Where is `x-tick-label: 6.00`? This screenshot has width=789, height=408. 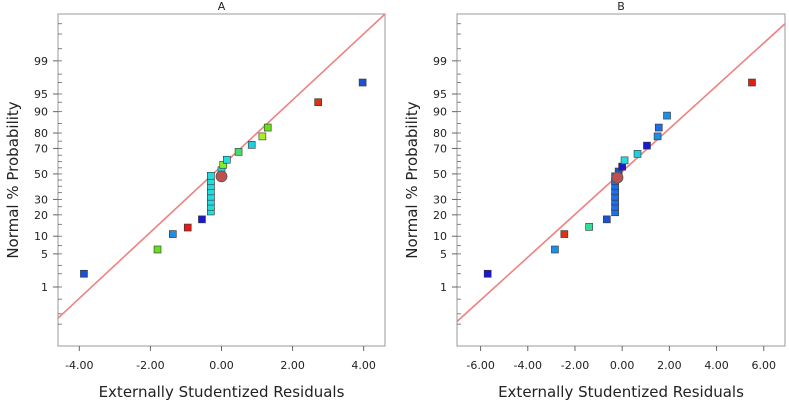
x-tick-label: 6.00 is located at coordinates (764, 365).